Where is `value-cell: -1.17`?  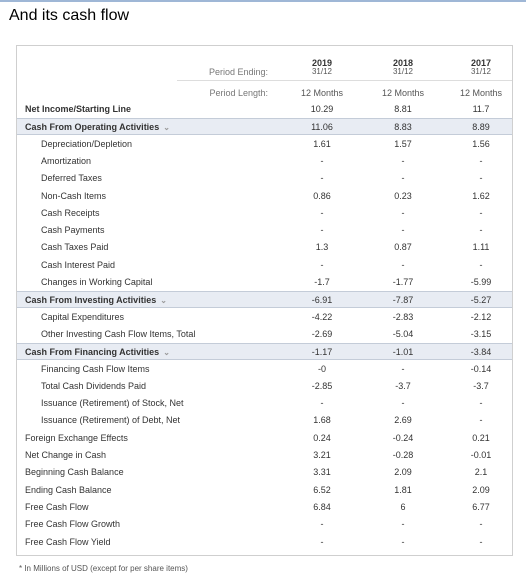 value-cell: -1.17 is located at coordinates (322, 352).